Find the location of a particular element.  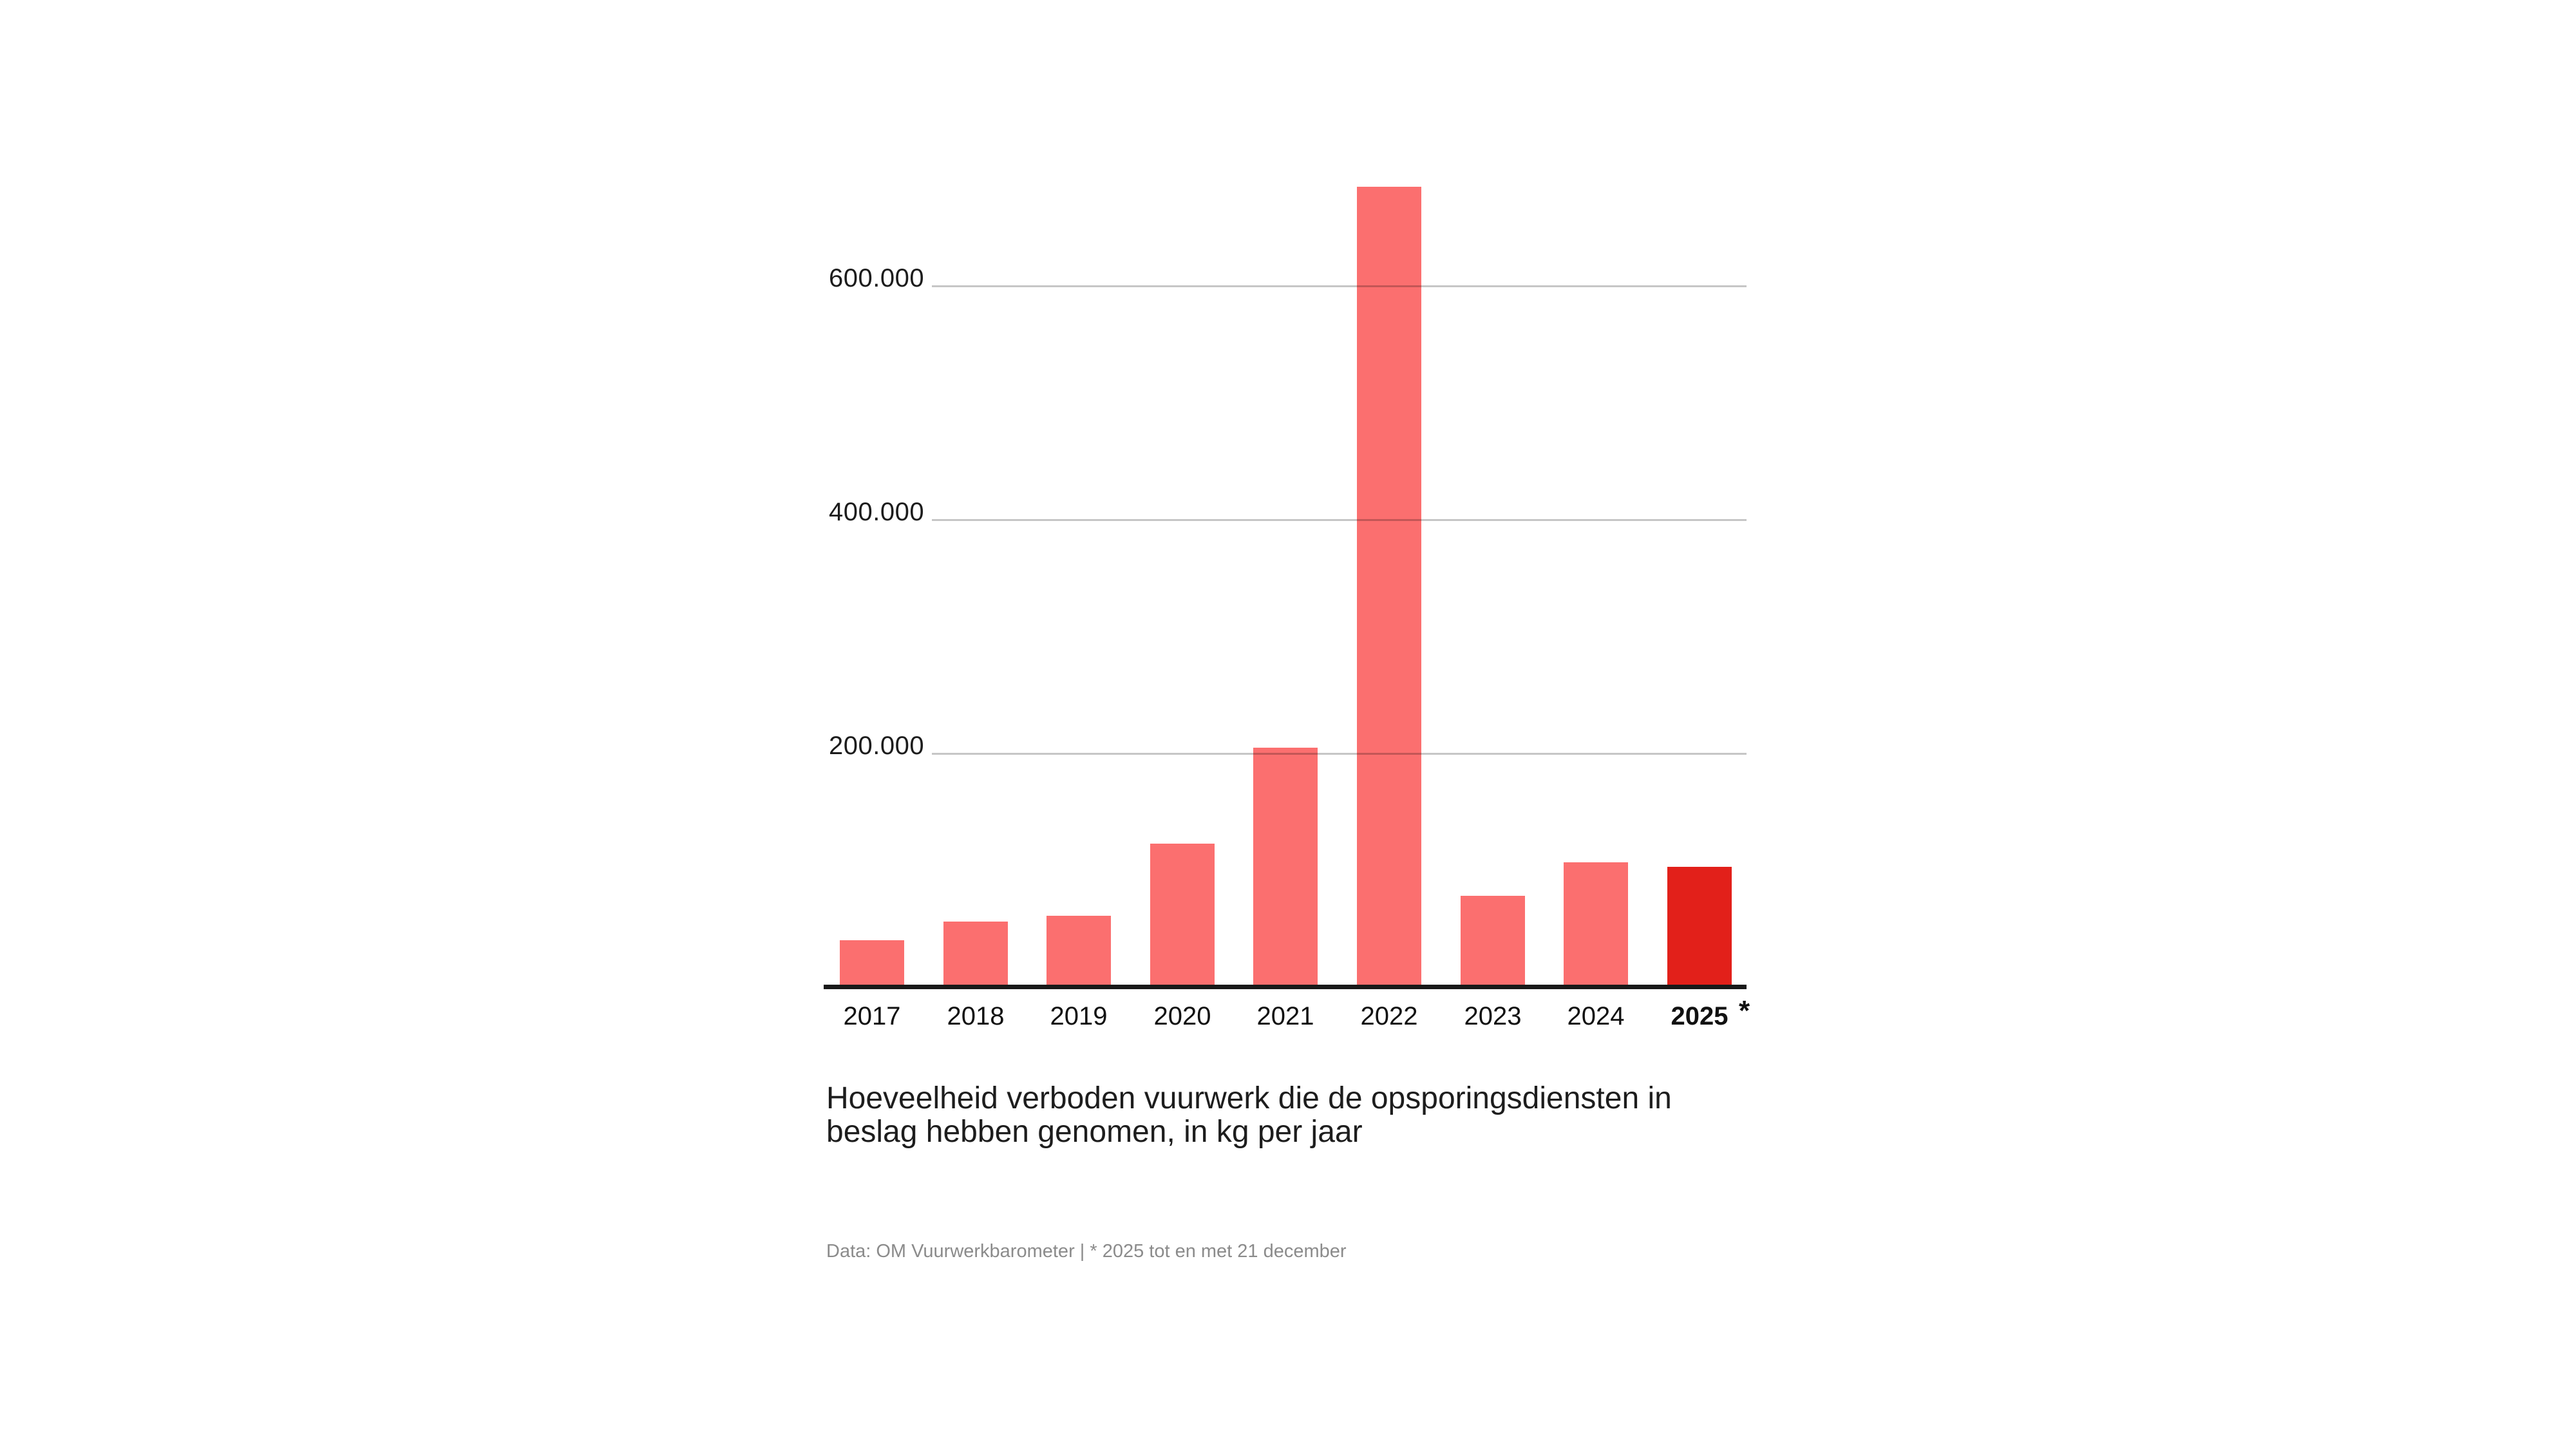

bar-2019 is located at coordinates (1078, 952).